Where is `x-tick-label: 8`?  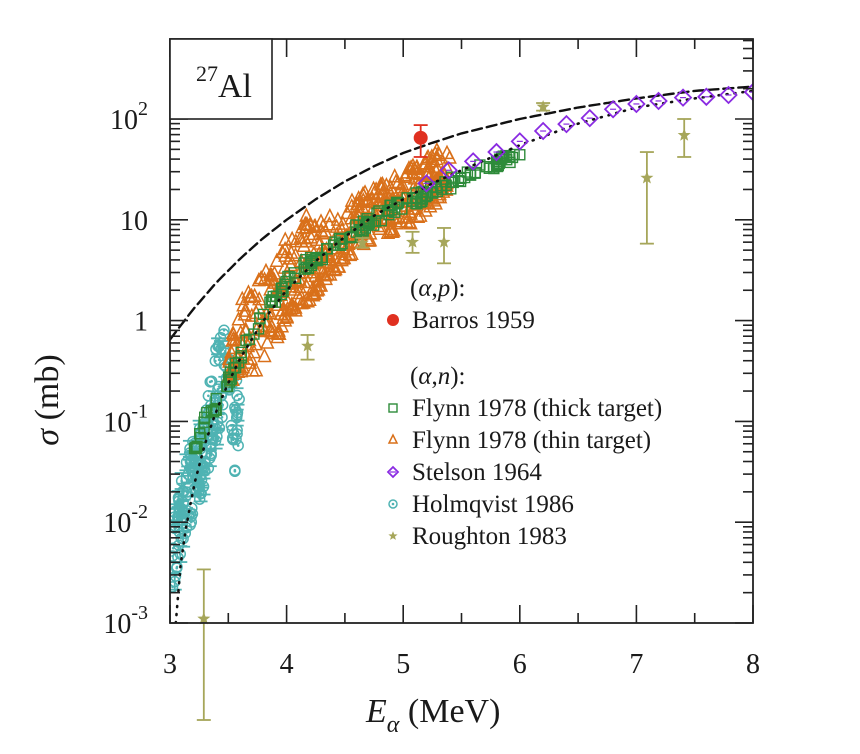
x-tick-label: 8 is located at coordinates (753, 664).